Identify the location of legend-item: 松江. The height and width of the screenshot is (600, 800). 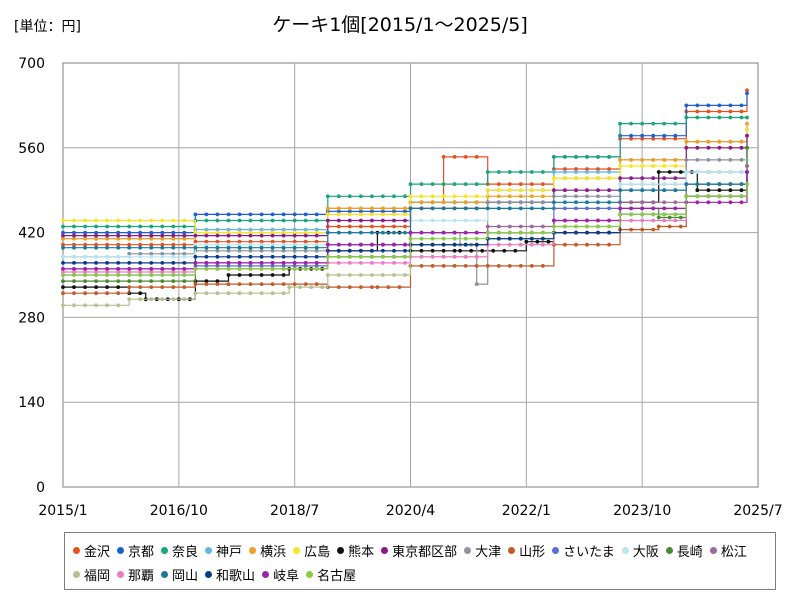
(728, 550).